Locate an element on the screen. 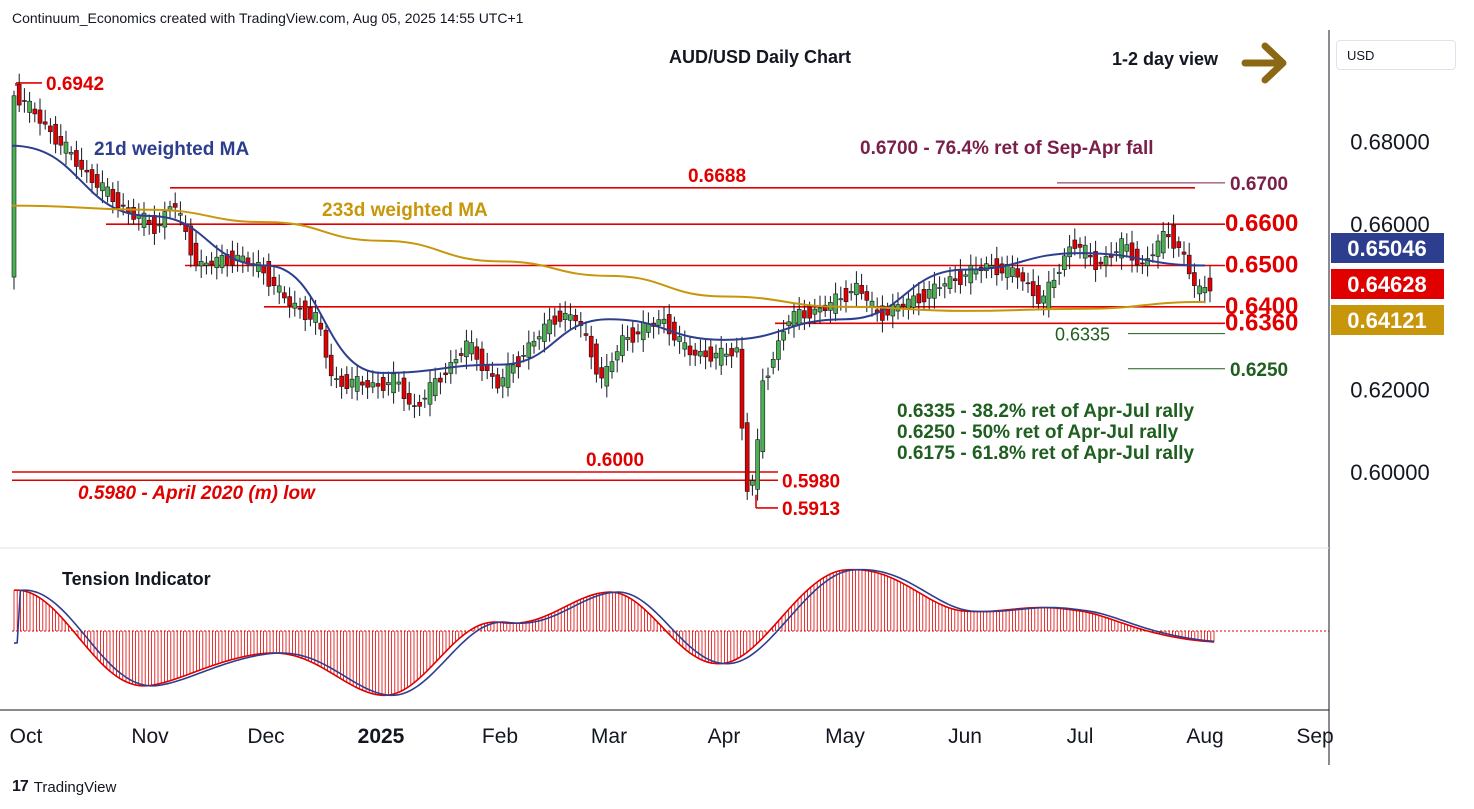 The image size is (1474, 809). time-tick-3: 2025 is located at coordinates (381, 736).